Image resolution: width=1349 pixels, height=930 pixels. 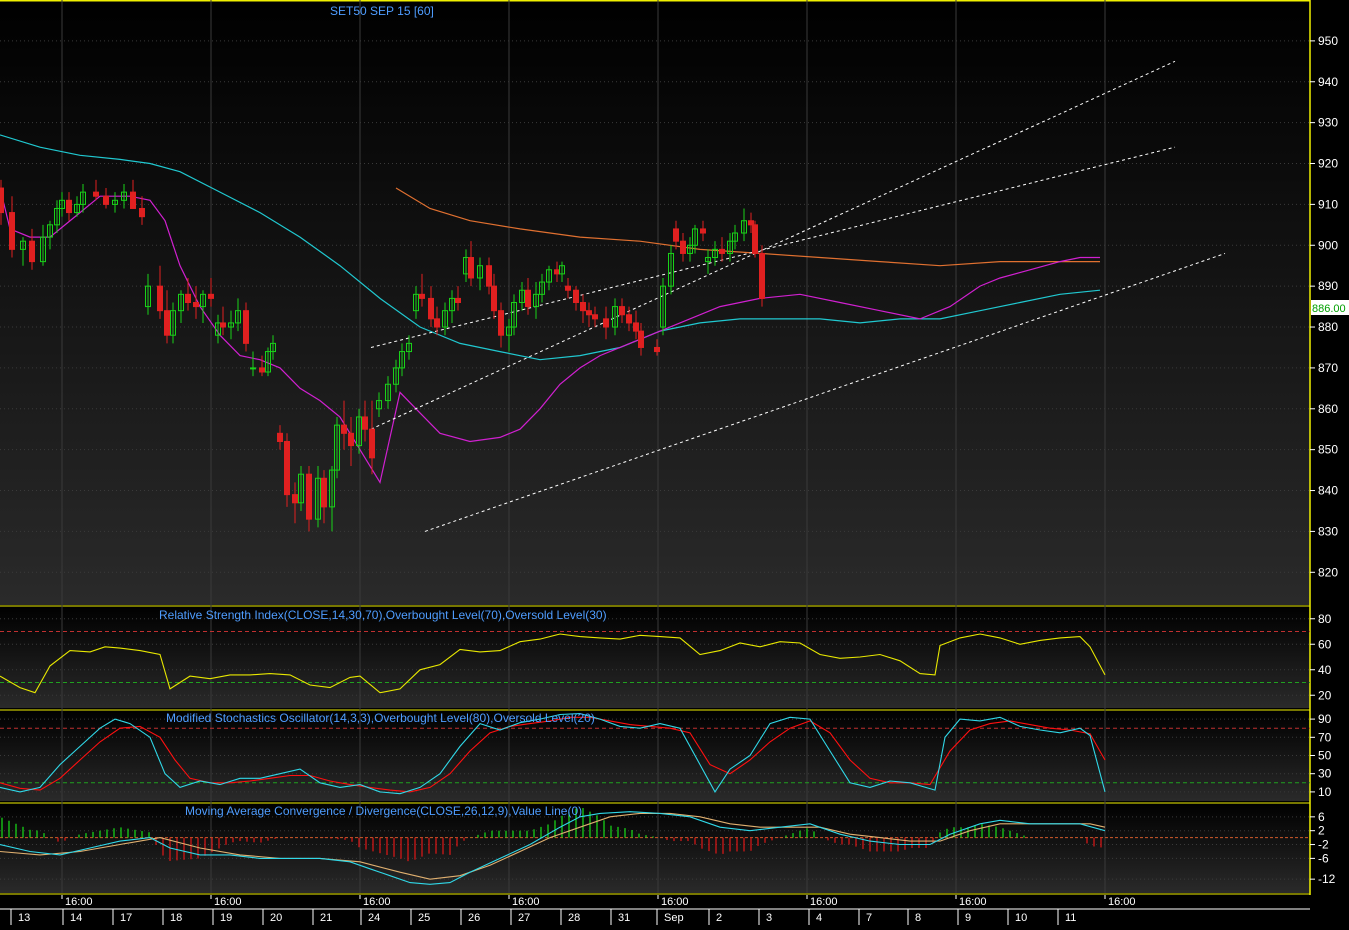 What do you see at coordinates (382, 11) in the screenshot?
I see `price-chart-title: SET50 SEP 15 [60]` at bounding box center [382, 11].